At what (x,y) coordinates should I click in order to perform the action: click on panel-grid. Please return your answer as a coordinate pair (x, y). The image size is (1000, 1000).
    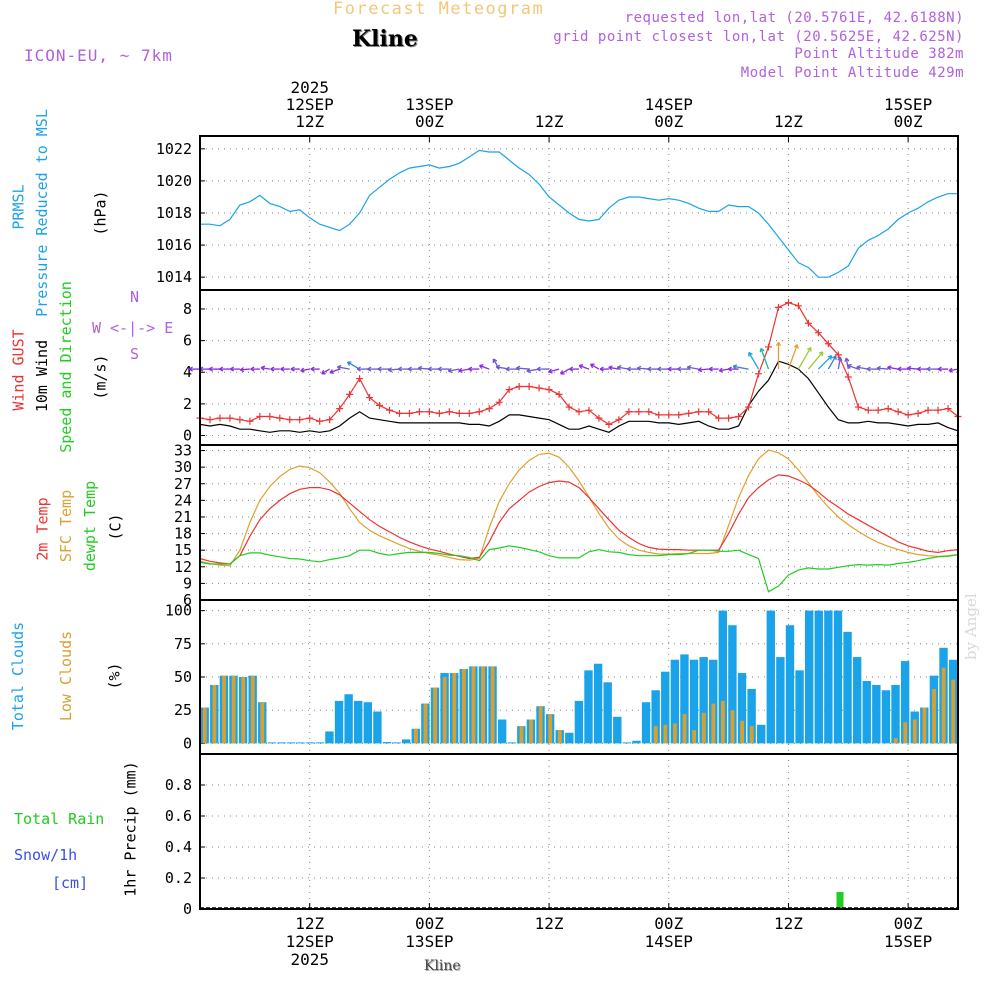
    Looking at the image, I should click on (579, 367).